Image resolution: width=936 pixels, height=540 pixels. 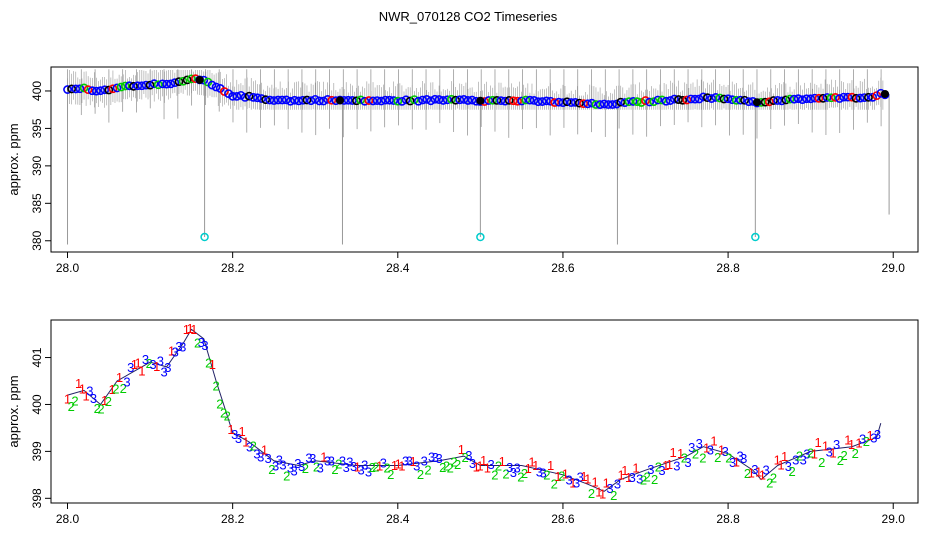 What do you see at coordinates (199, 79) in the screenshot?
I see `break-point` at bounding box center [199, 79].